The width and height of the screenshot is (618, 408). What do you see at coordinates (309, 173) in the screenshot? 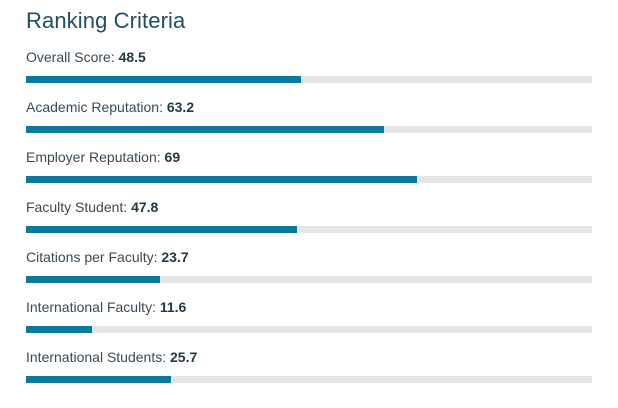
I see `criterion-employer-reputation: Employer Reputation: 69` at bounding box center [309, 173].